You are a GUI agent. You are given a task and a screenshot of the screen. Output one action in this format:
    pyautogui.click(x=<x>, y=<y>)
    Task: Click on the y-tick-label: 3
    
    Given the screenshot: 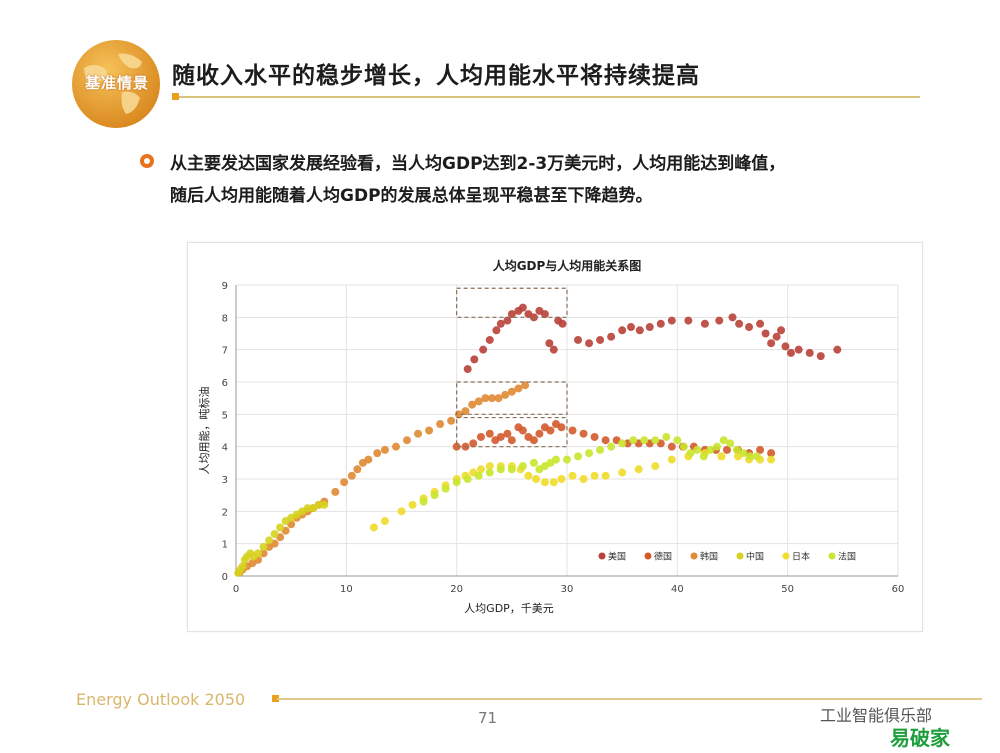 What is the action you would take?
    pyautogui.click(x=225, y=480)
    